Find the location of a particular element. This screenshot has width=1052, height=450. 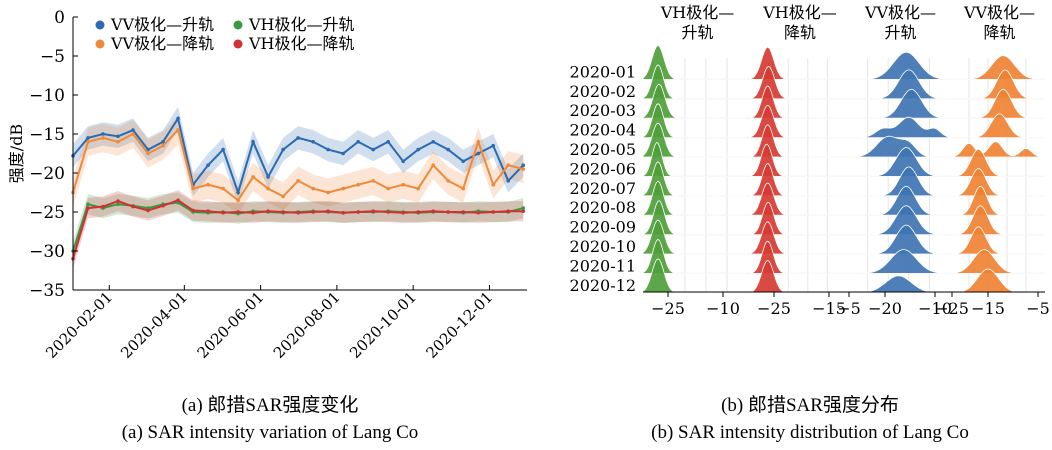

month-label: 2020-08 is located at coordinates (603, 207).